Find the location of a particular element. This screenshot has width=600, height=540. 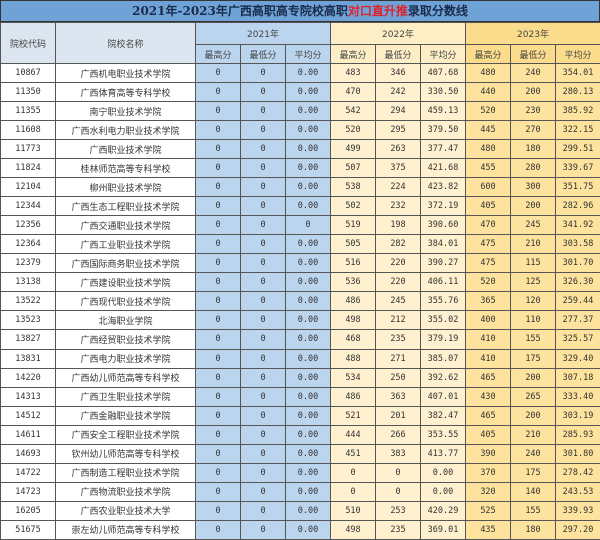

max-score-2023: 455 is located at coordinates (488, 168).